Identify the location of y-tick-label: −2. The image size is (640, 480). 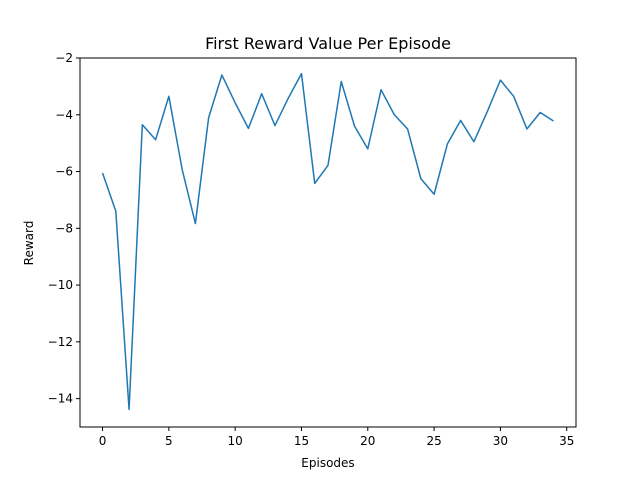
(64, 58).